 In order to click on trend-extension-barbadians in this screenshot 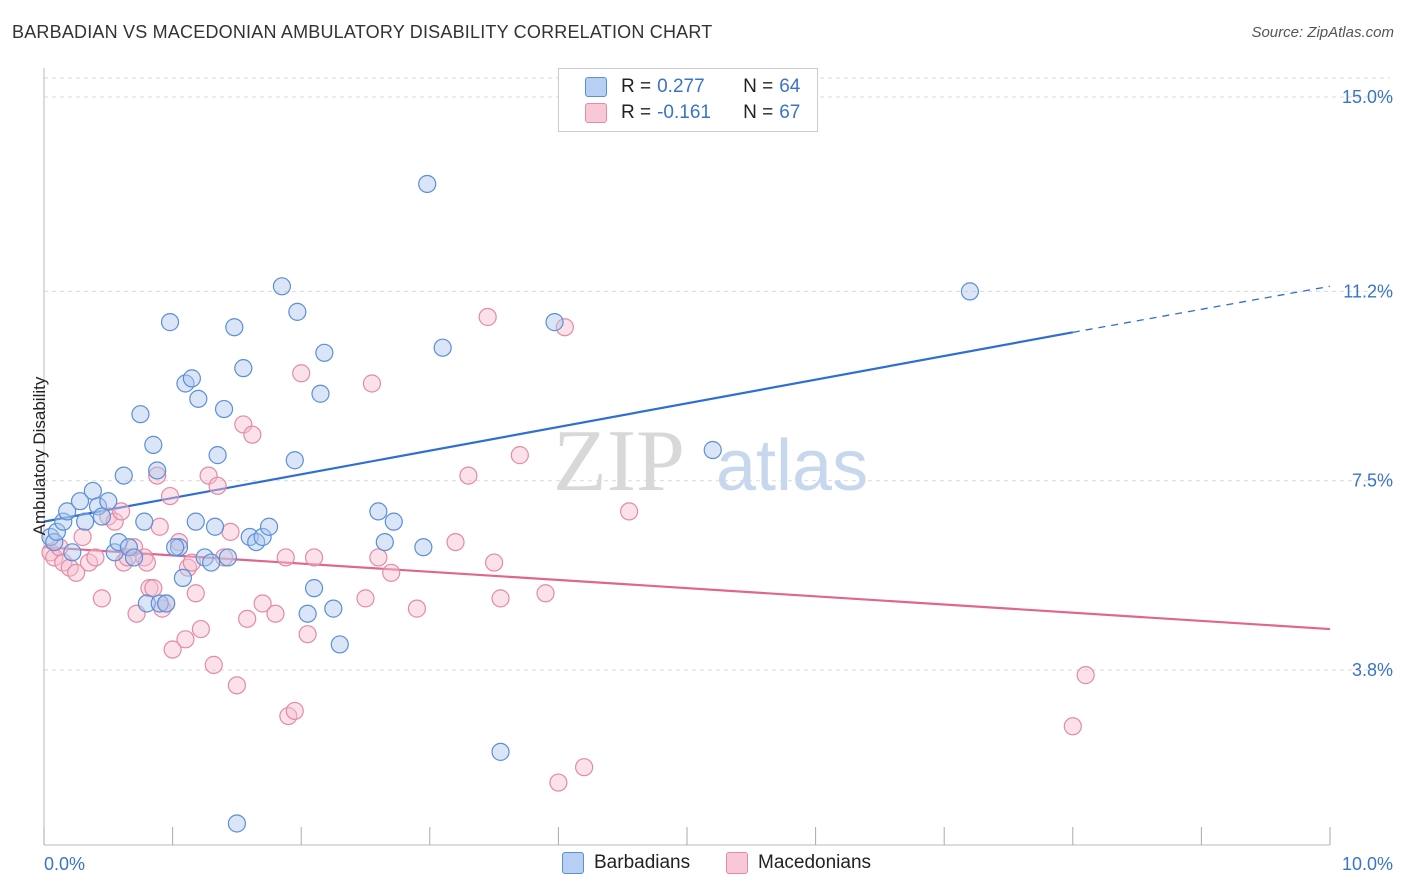, I will do `click(1201, 309)`.